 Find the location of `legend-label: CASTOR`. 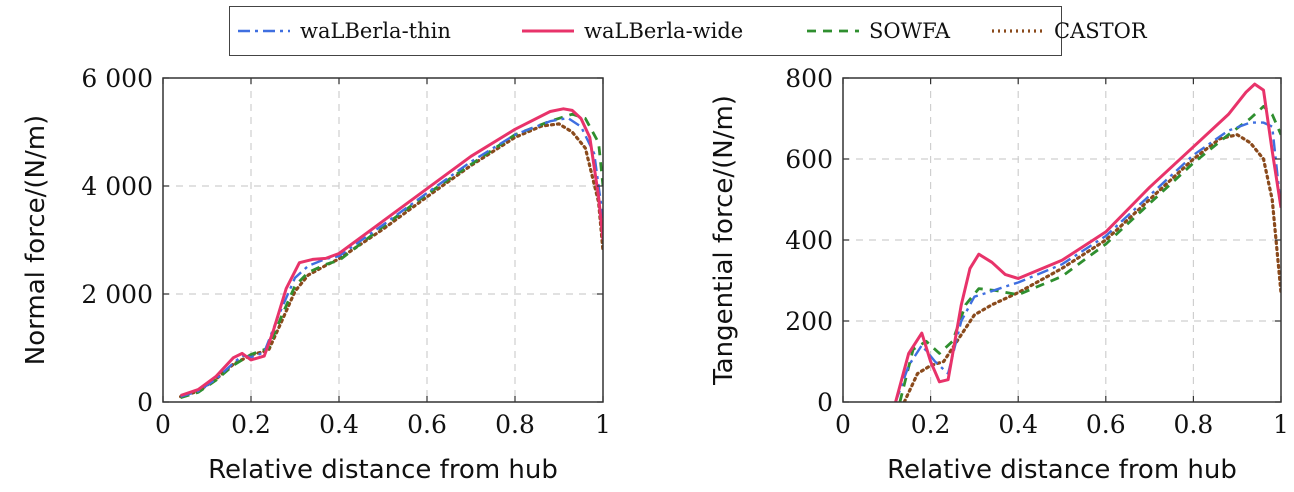

legend-label: CASTOR is located at coordinates (1100, 31).